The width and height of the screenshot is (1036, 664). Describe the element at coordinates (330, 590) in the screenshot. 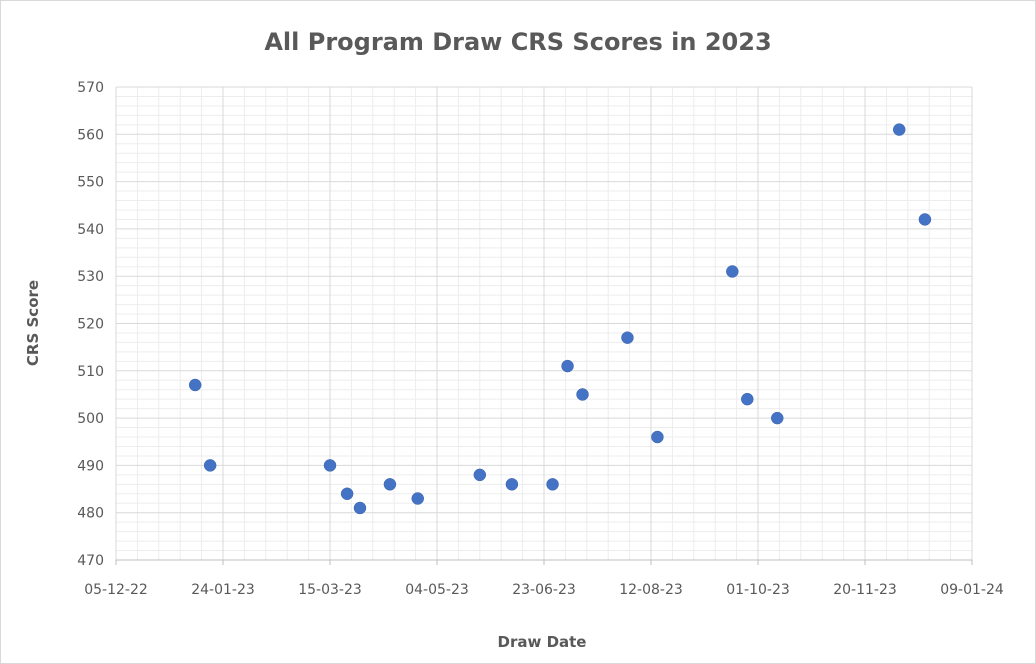

I see `x-tick-label: 15-03-23` at that location.